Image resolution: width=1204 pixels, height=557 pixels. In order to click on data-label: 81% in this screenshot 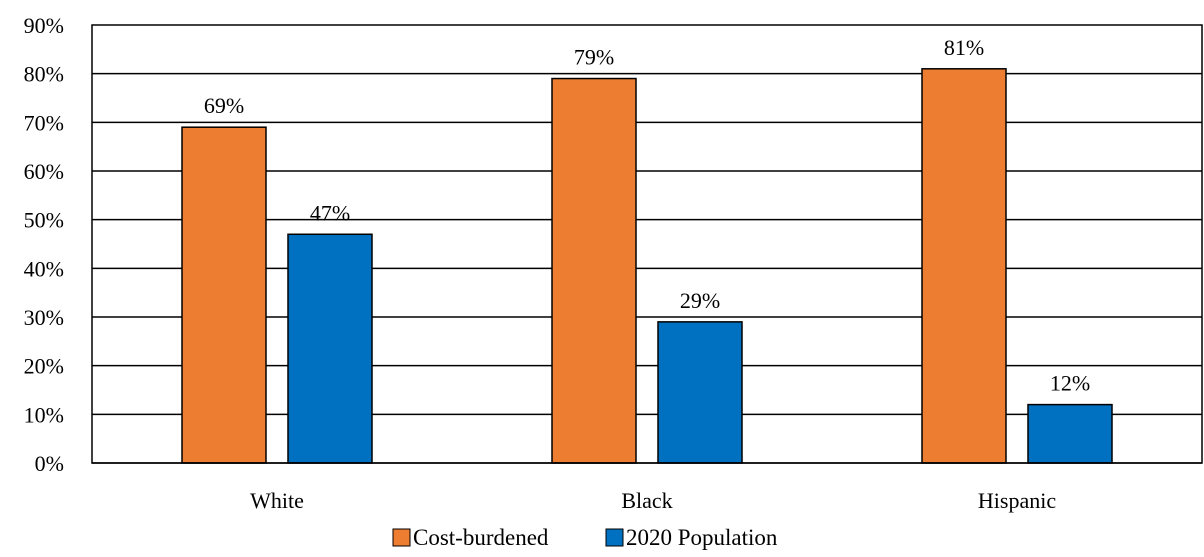, I will do `click(964, 47)`.